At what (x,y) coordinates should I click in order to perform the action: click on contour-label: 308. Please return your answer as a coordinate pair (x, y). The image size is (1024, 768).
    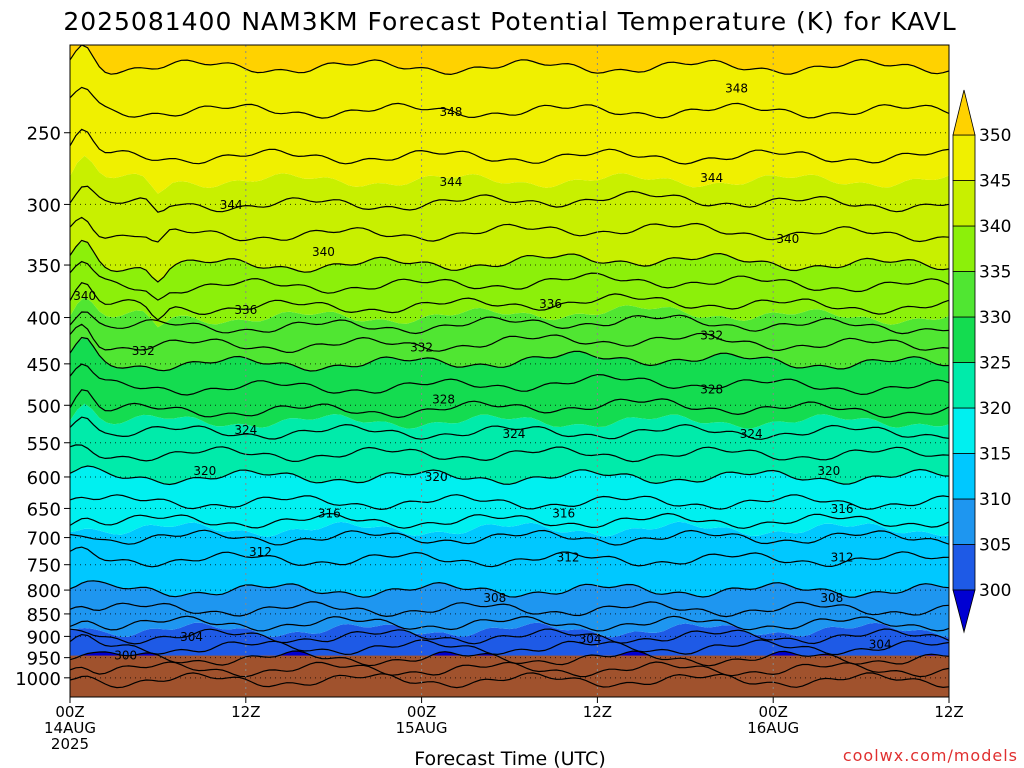
    Looking at the image, I should click on (831, 598).